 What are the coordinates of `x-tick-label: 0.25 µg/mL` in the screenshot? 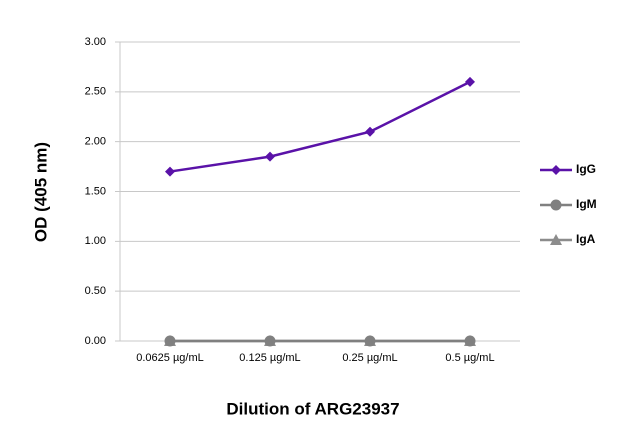 It's located at (369, 358).